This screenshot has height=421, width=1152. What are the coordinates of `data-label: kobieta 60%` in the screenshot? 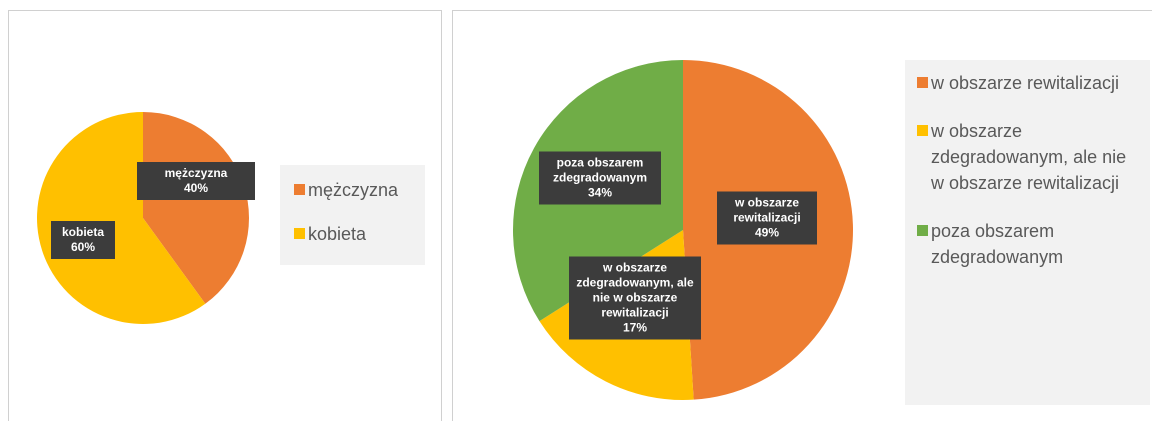 It's located at (83, 240).